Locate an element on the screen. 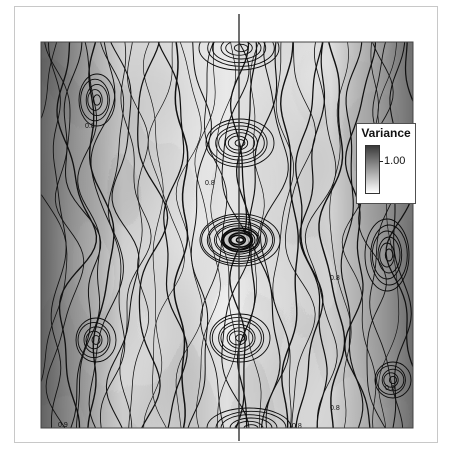 The image size is (453, 451). colorbar-legend: Variance 1.00 is located at coordinates (386, 163).